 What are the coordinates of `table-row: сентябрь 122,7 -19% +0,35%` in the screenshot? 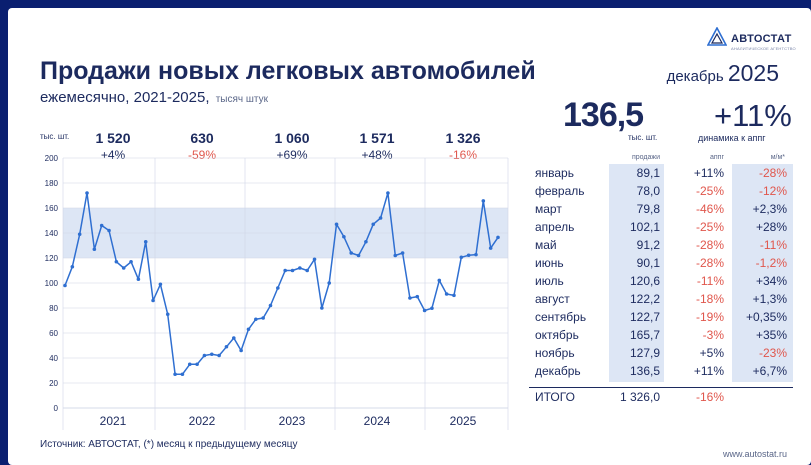 It's located at (661, 317).